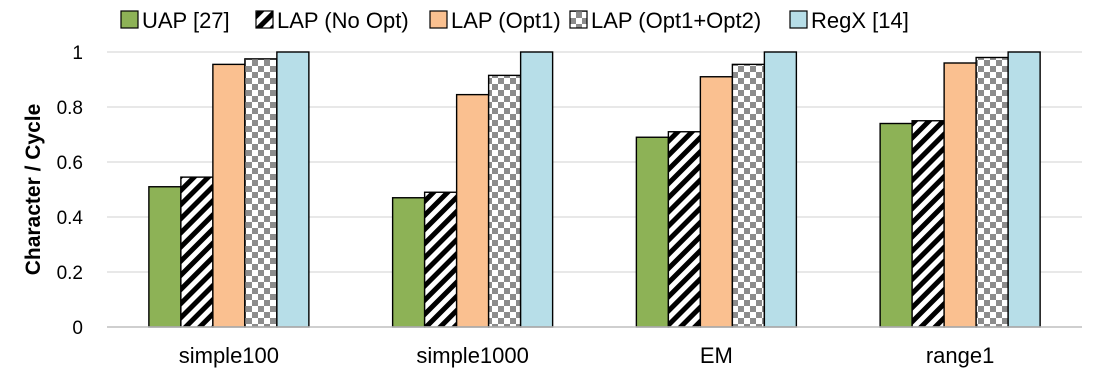 This screenshot has height=377, width=1104. What do you see at coordinates (186, 20) in the screenshot?
I see `legend-label: UAP [27]` at bounding box center [186, 20].